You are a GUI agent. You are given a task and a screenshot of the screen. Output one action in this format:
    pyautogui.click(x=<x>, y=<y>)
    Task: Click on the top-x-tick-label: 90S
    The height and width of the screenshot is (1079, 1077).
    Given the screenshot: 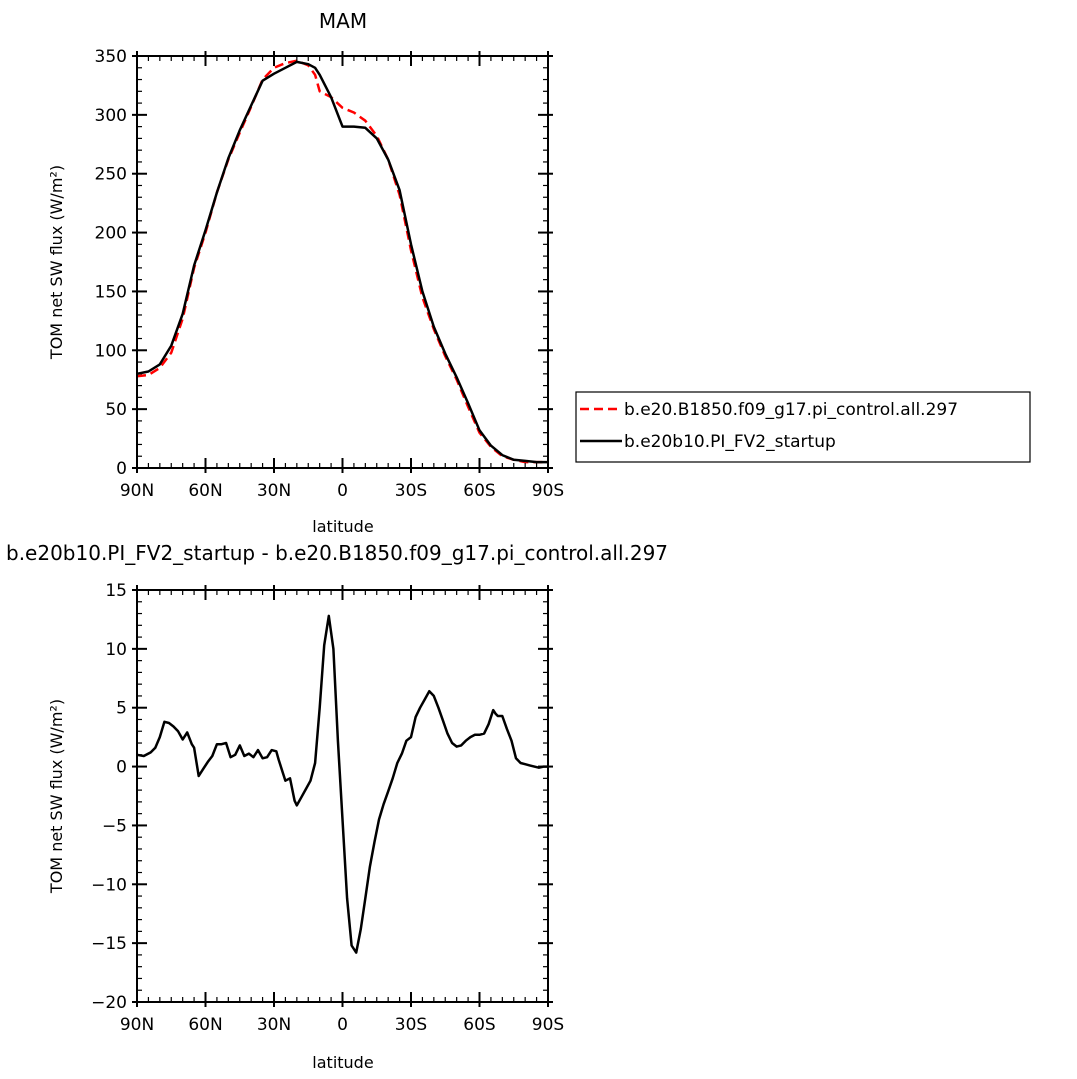 What is the action you would take?
    pyautogui.click(x=548, y=491)
    